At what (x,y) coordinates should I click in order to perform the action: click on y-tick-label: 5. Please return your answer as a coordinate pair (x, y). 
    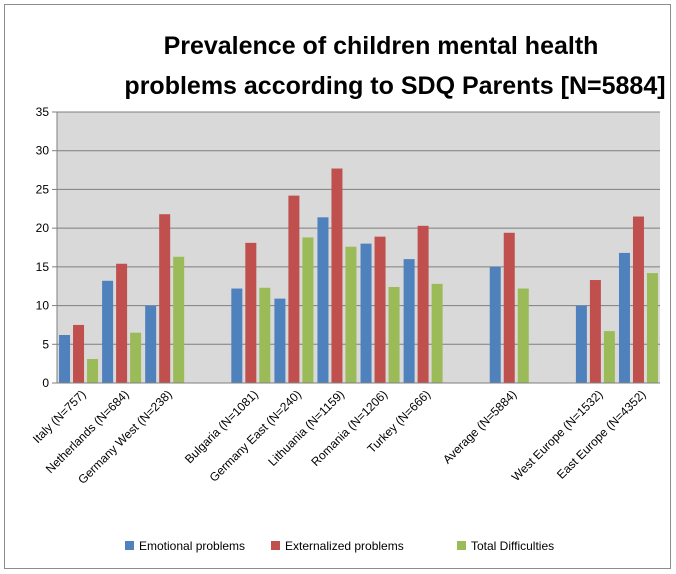
    Looking at the image, I should click on (45, 344).